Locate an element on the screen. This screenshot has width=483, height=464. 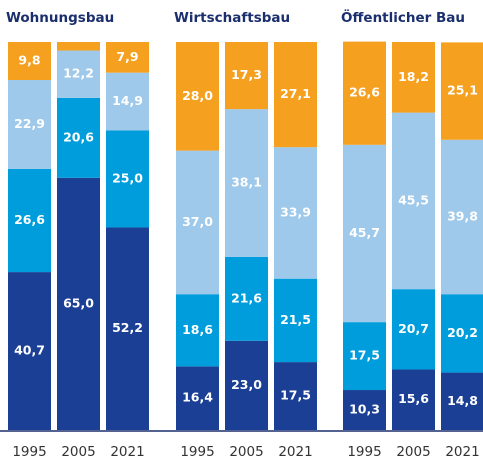
value-label: 25,0 is located at coordinates (127, 177).